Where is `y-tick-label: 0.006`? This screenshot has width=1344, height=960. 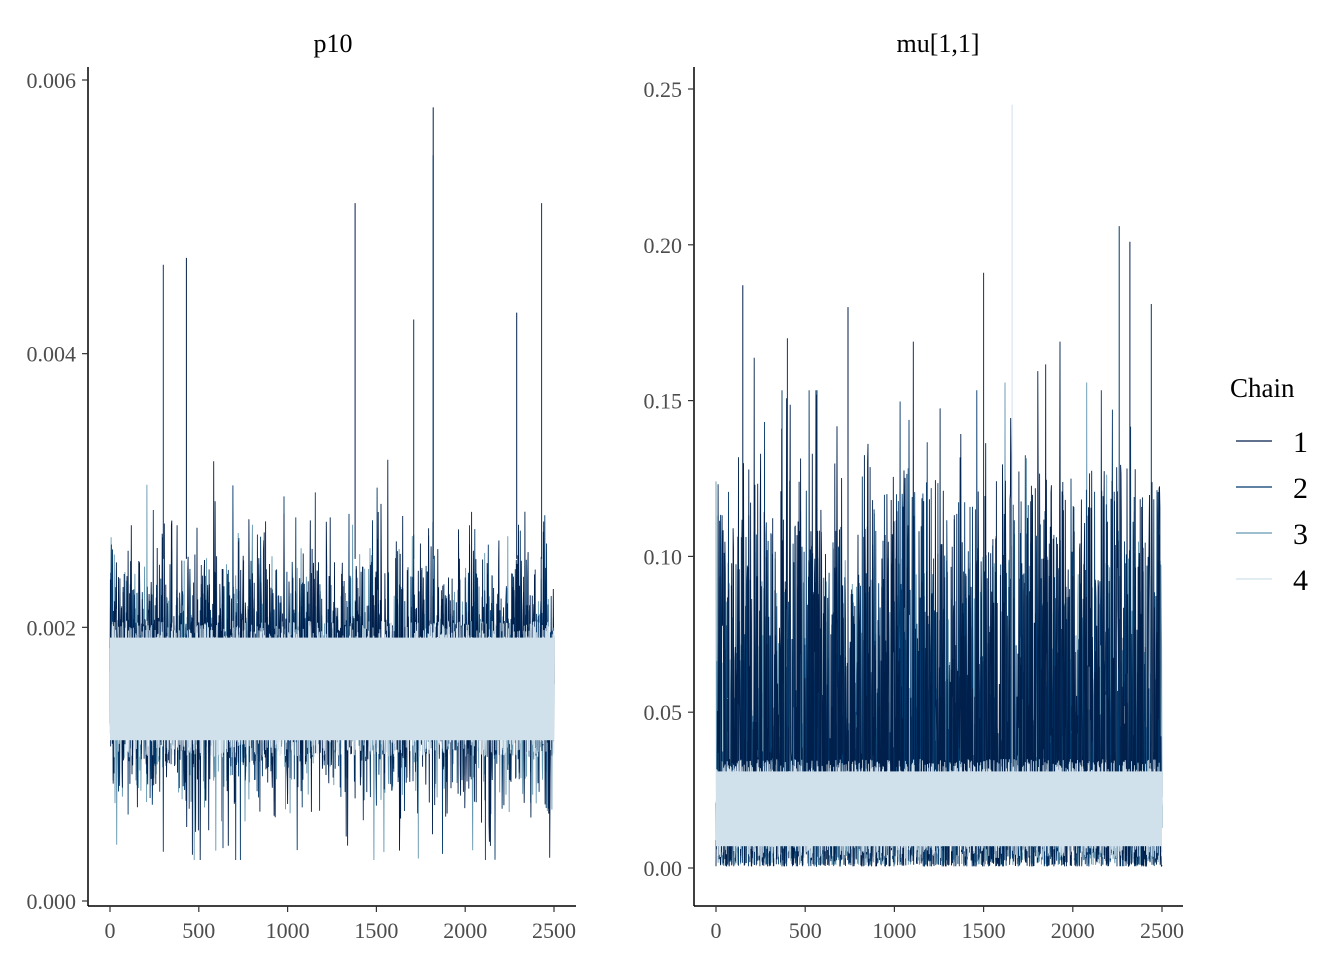 y-tick-label: 0.006 is located at coordinates (52, 80).